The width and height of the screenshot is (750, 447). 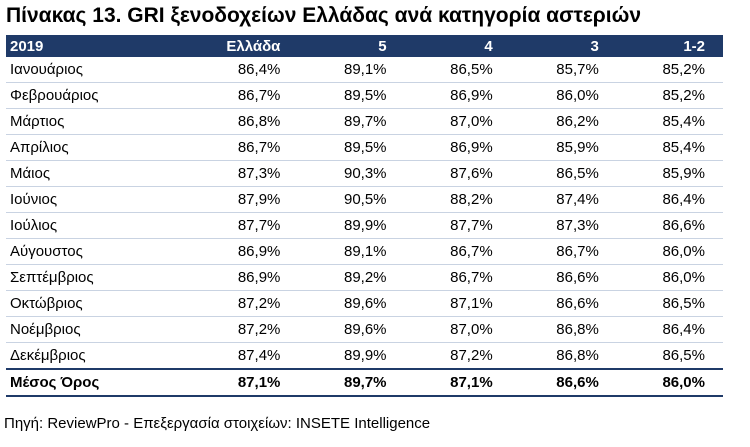 I want to click on header-4-stars: 4, so click(x=457, y=46).